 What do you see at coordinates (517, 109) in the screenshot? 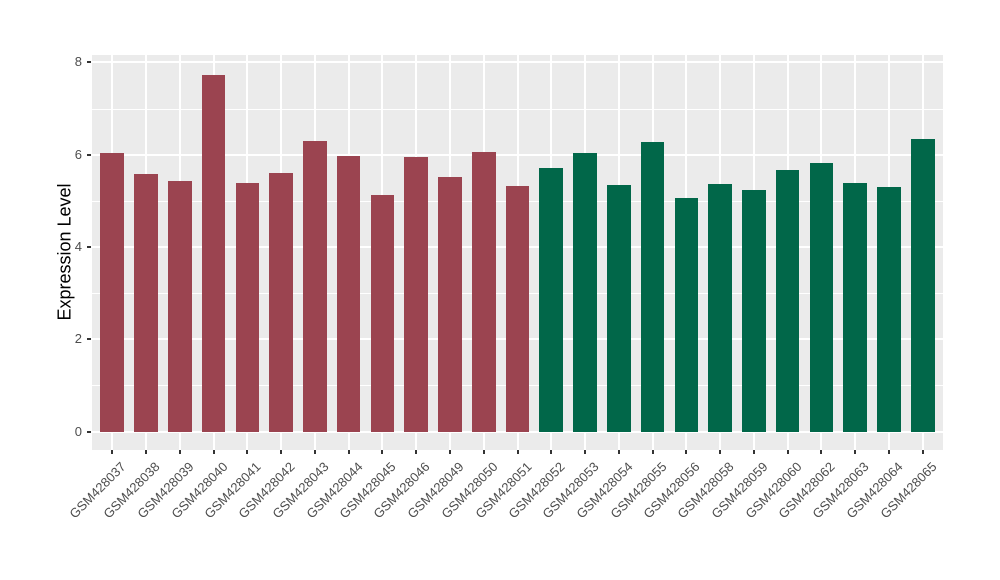
I see `minor-gridline` at bounding box center [517, 109].